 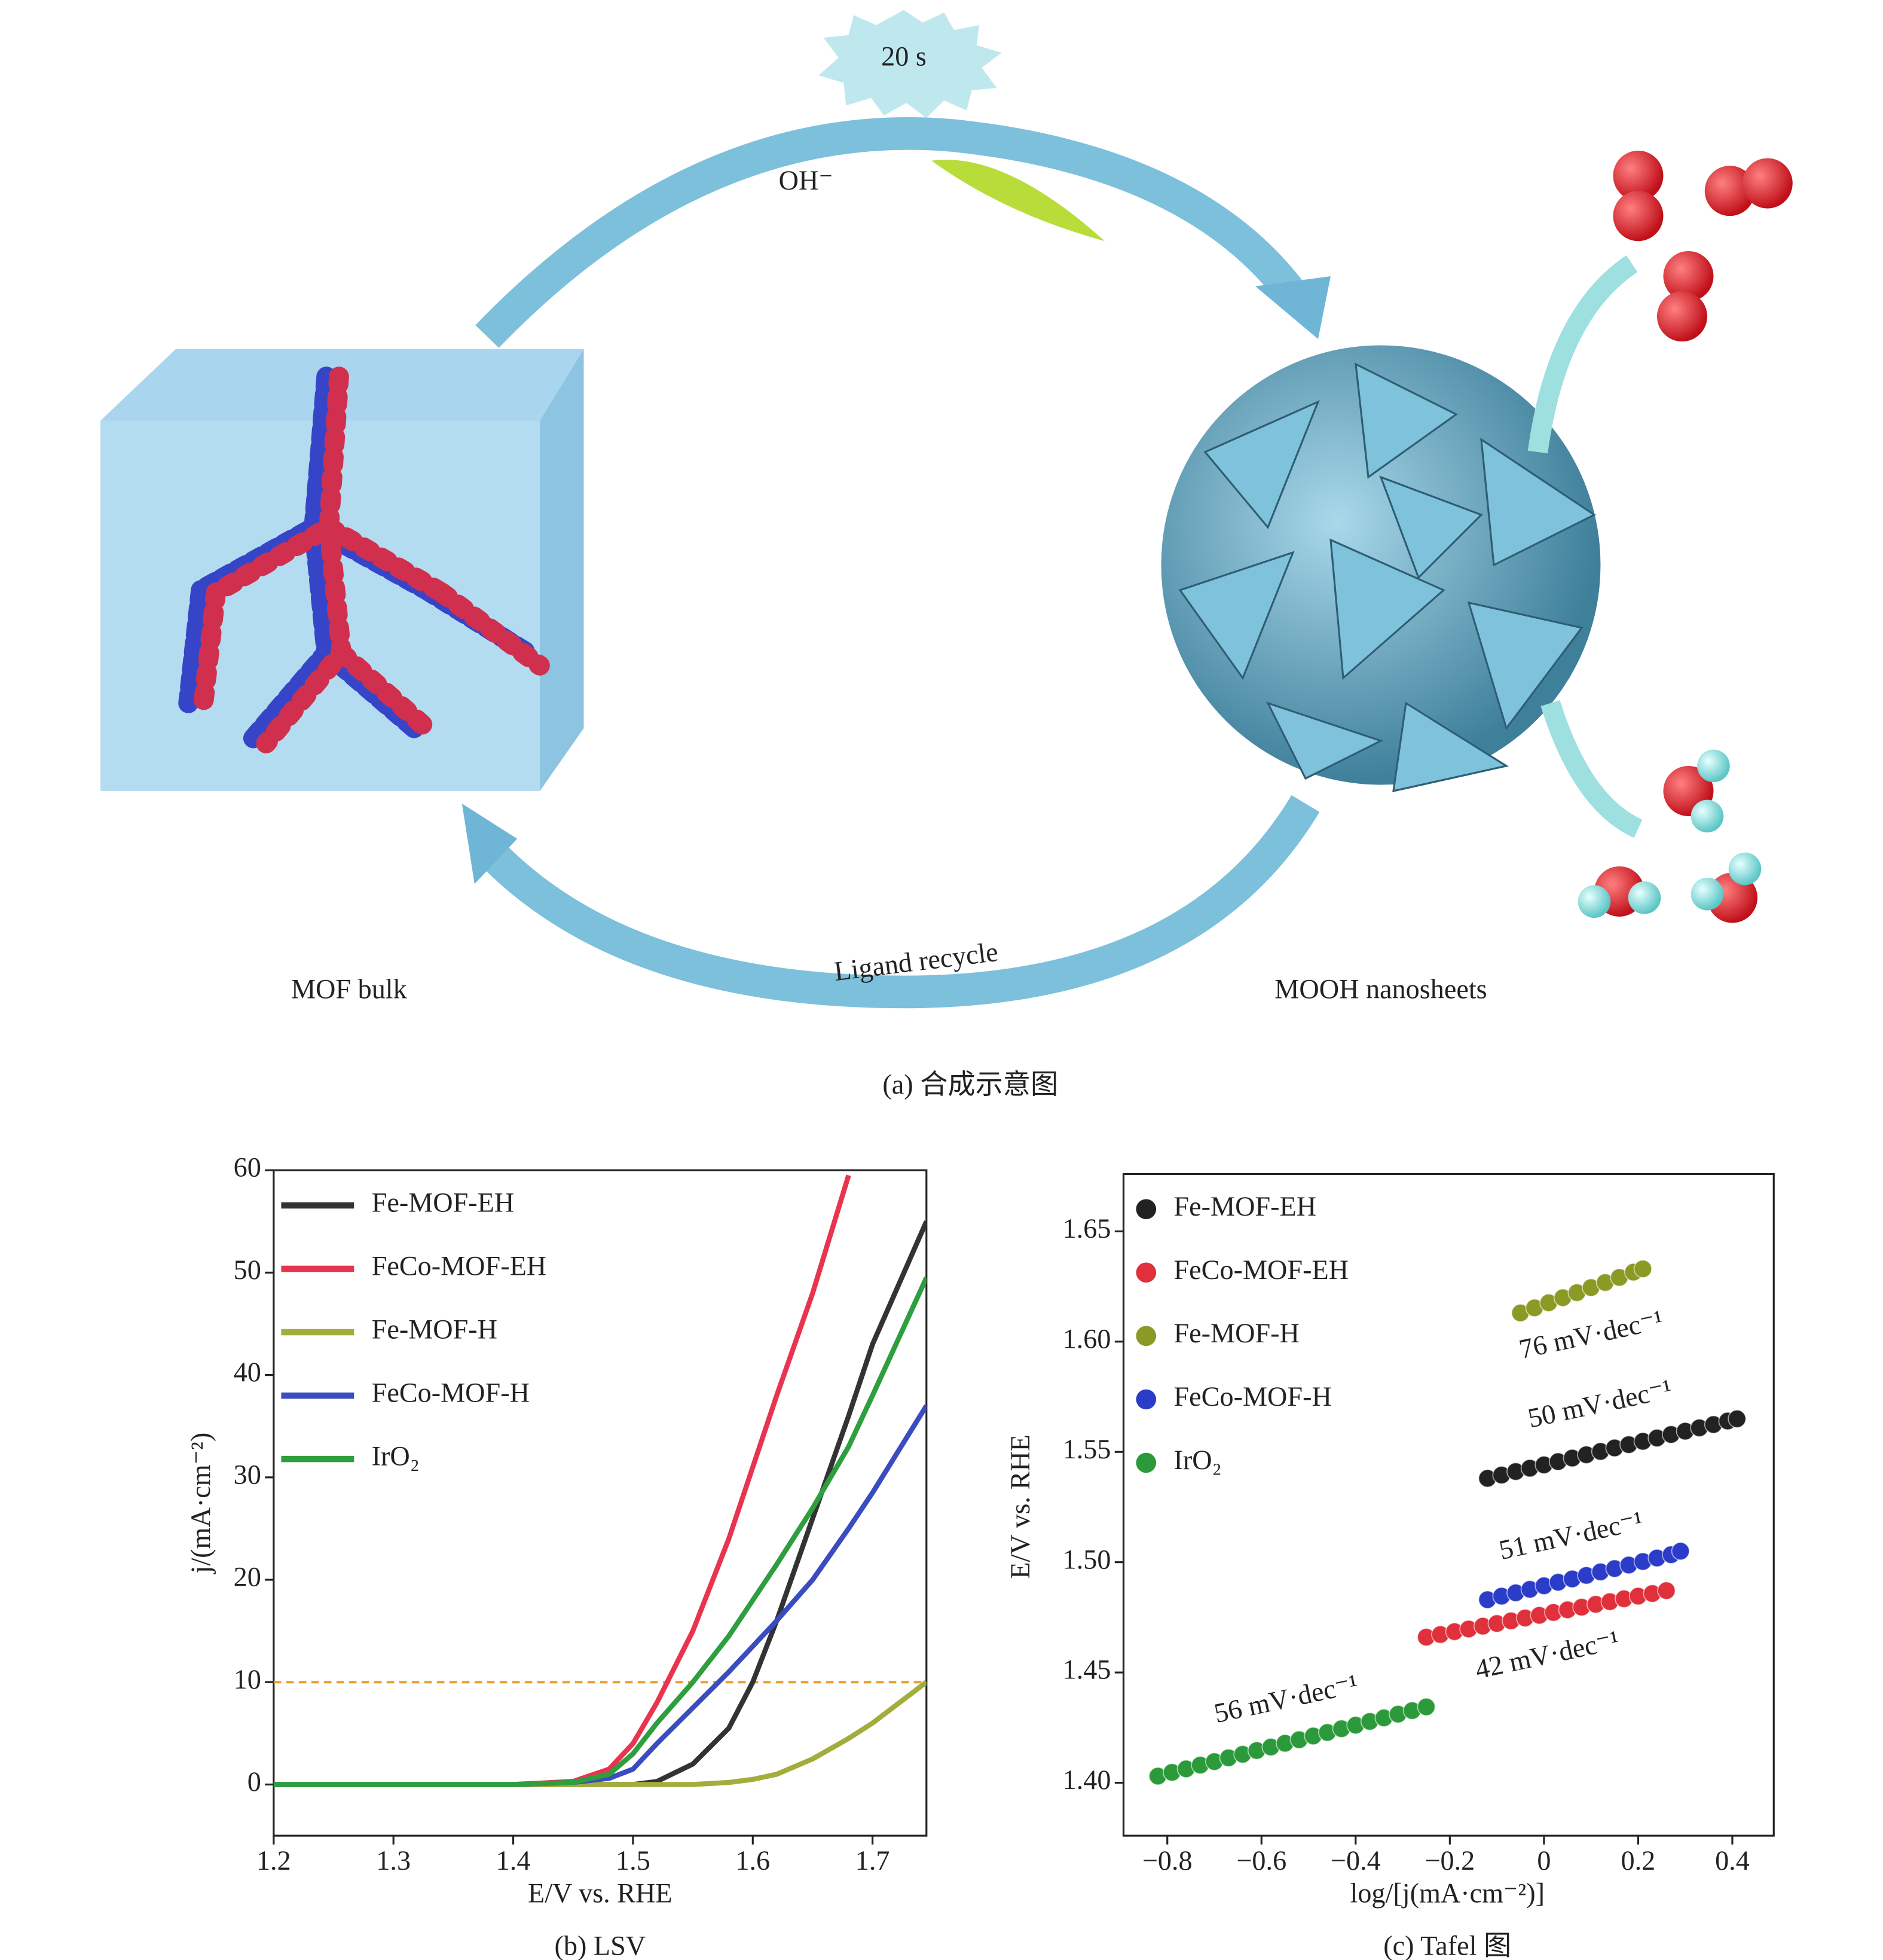 What do you see at coordinates (247, 1269) in the screenshot?
I see `y-tick-label: 50` at bounding box center [247, 1269].